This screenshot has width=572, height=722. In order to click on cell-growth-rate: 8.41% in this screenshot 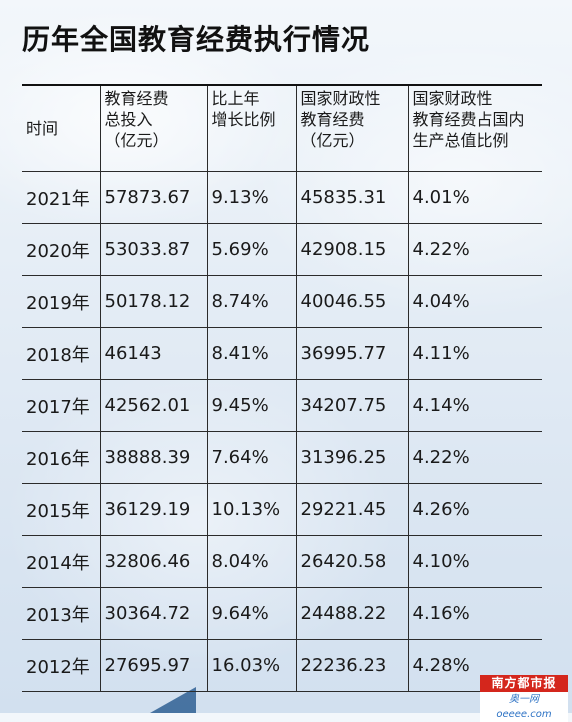, I will do `click(252, 353)`.